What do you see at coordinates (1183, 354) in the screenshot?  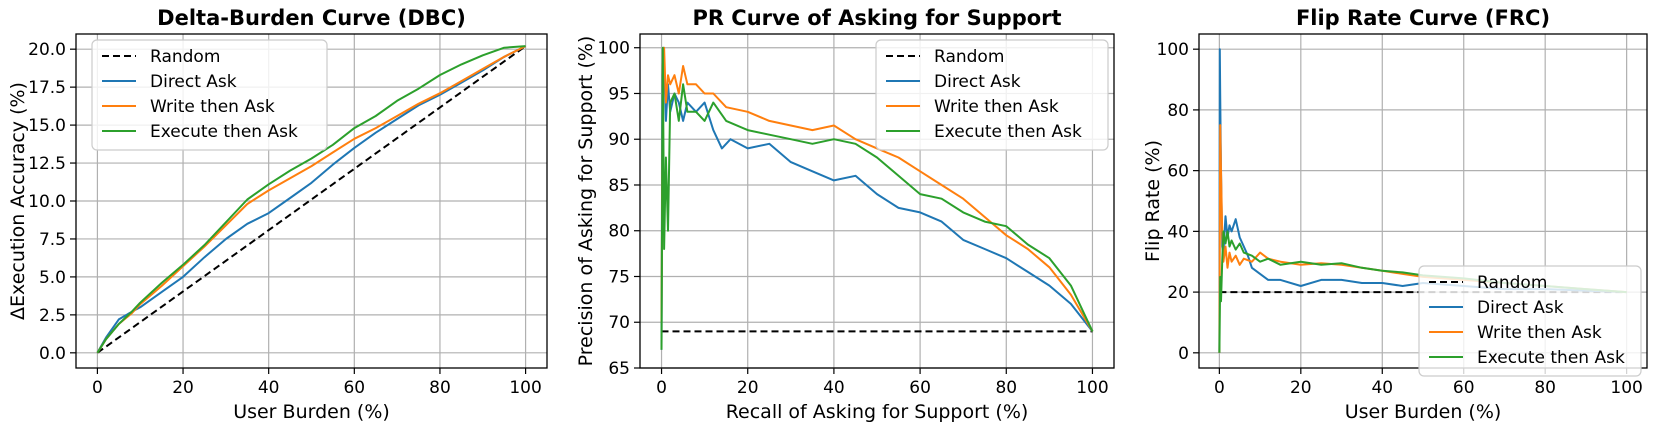 I see `y-tick-label: 0` at bounding box center [1183, 354].